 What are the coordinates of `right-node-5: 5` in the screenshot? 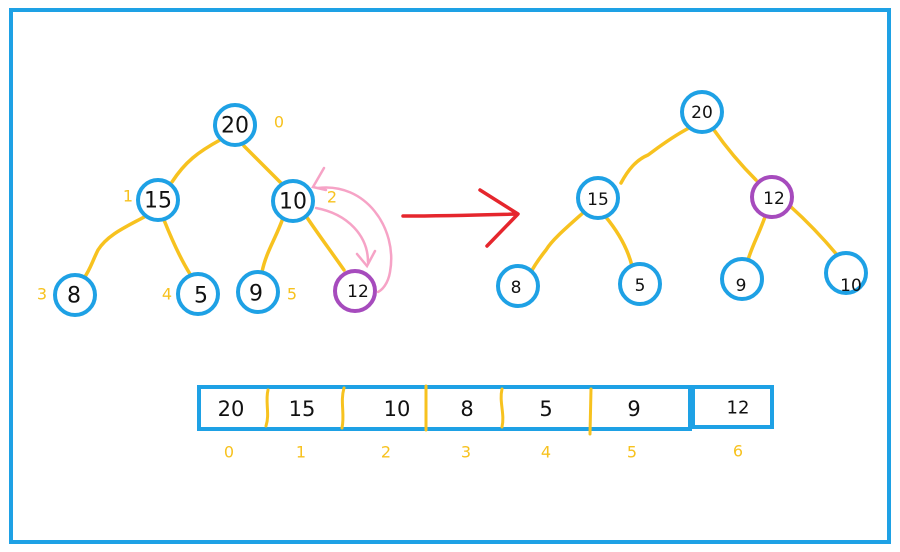 It's located at (640, 284).